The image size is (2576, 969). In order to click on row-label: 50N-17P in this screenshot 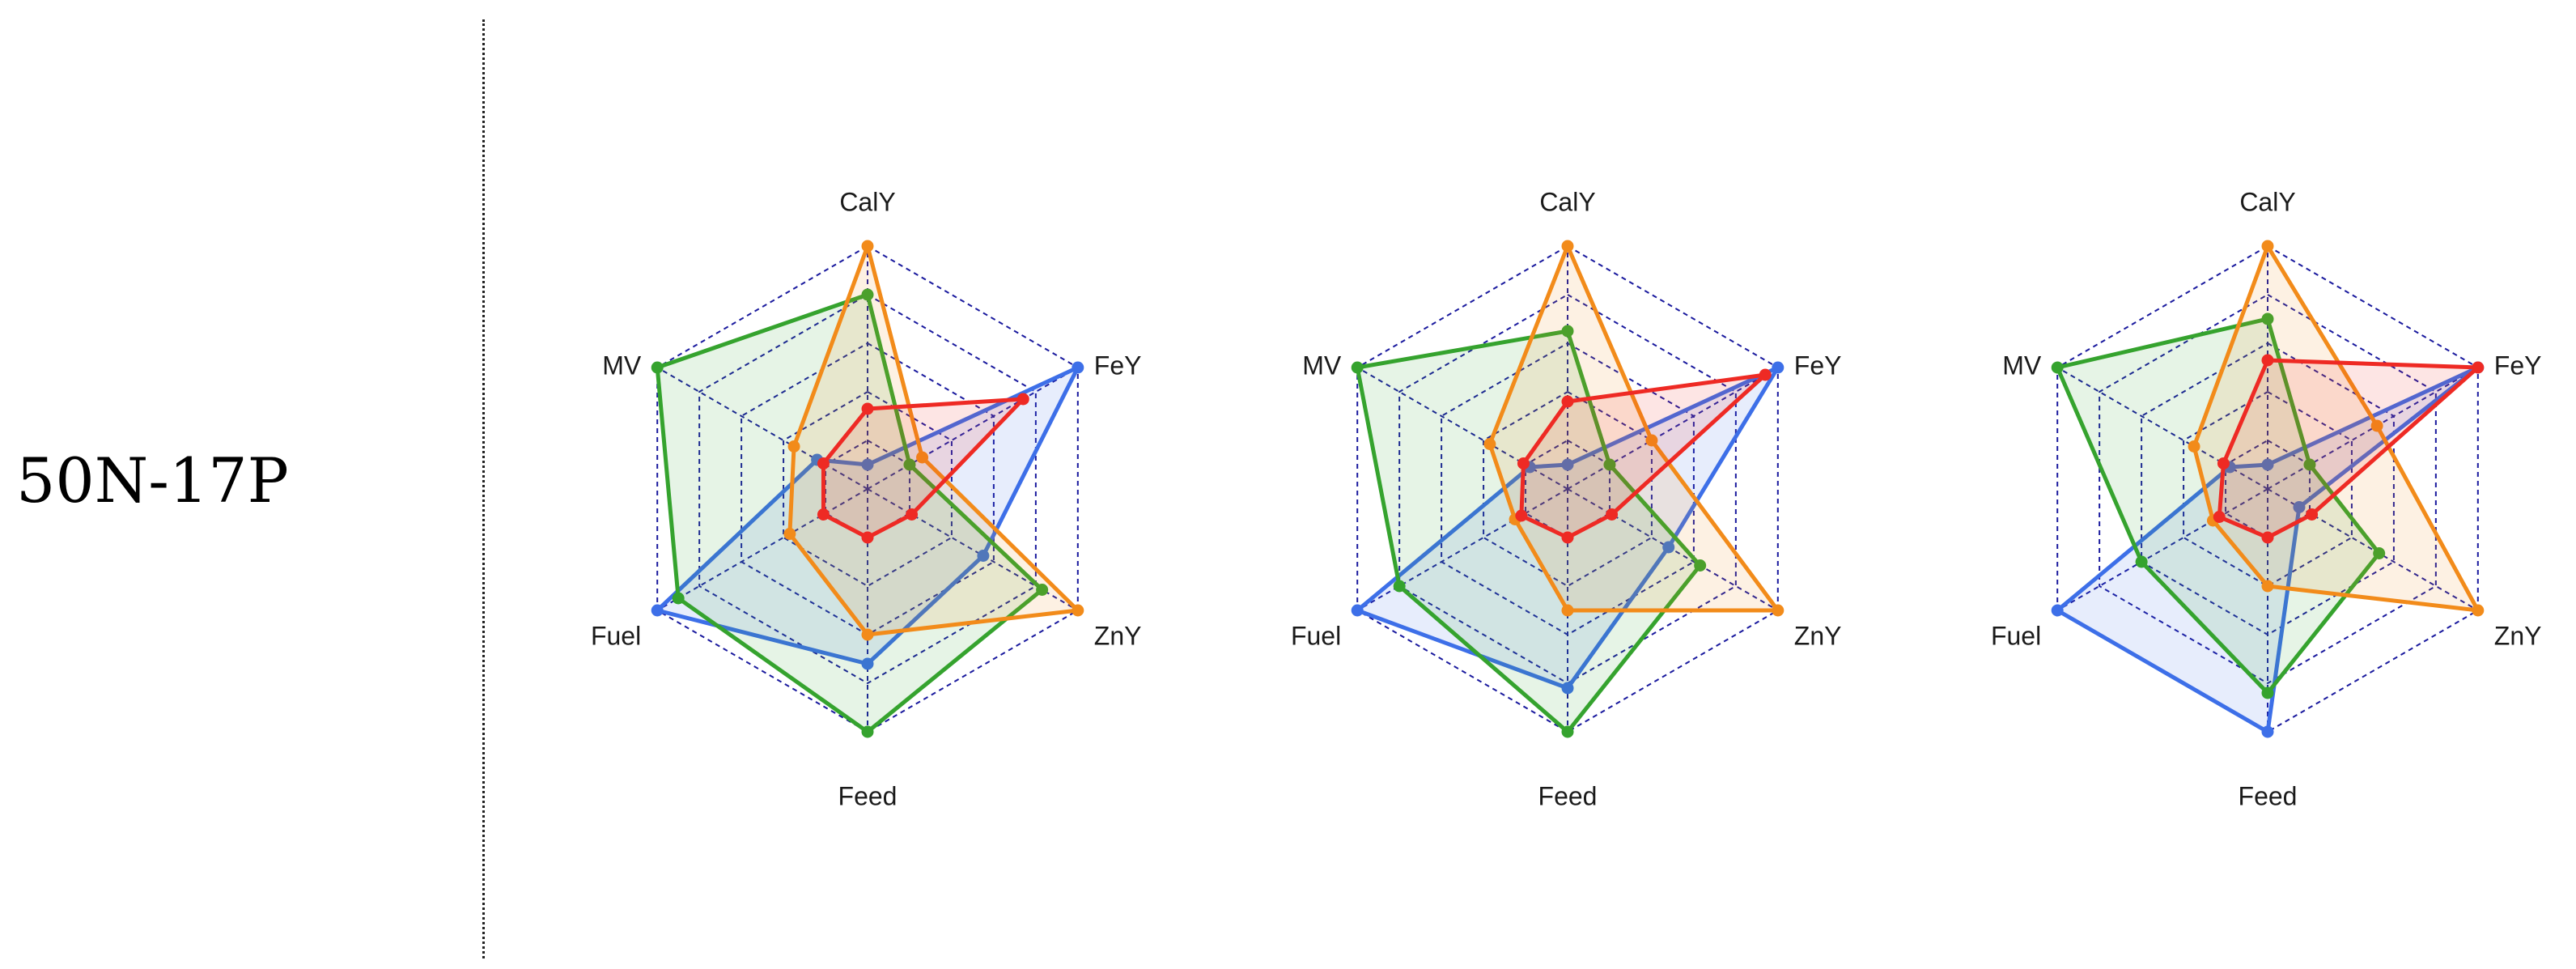, I will do `click(152, 480)`.